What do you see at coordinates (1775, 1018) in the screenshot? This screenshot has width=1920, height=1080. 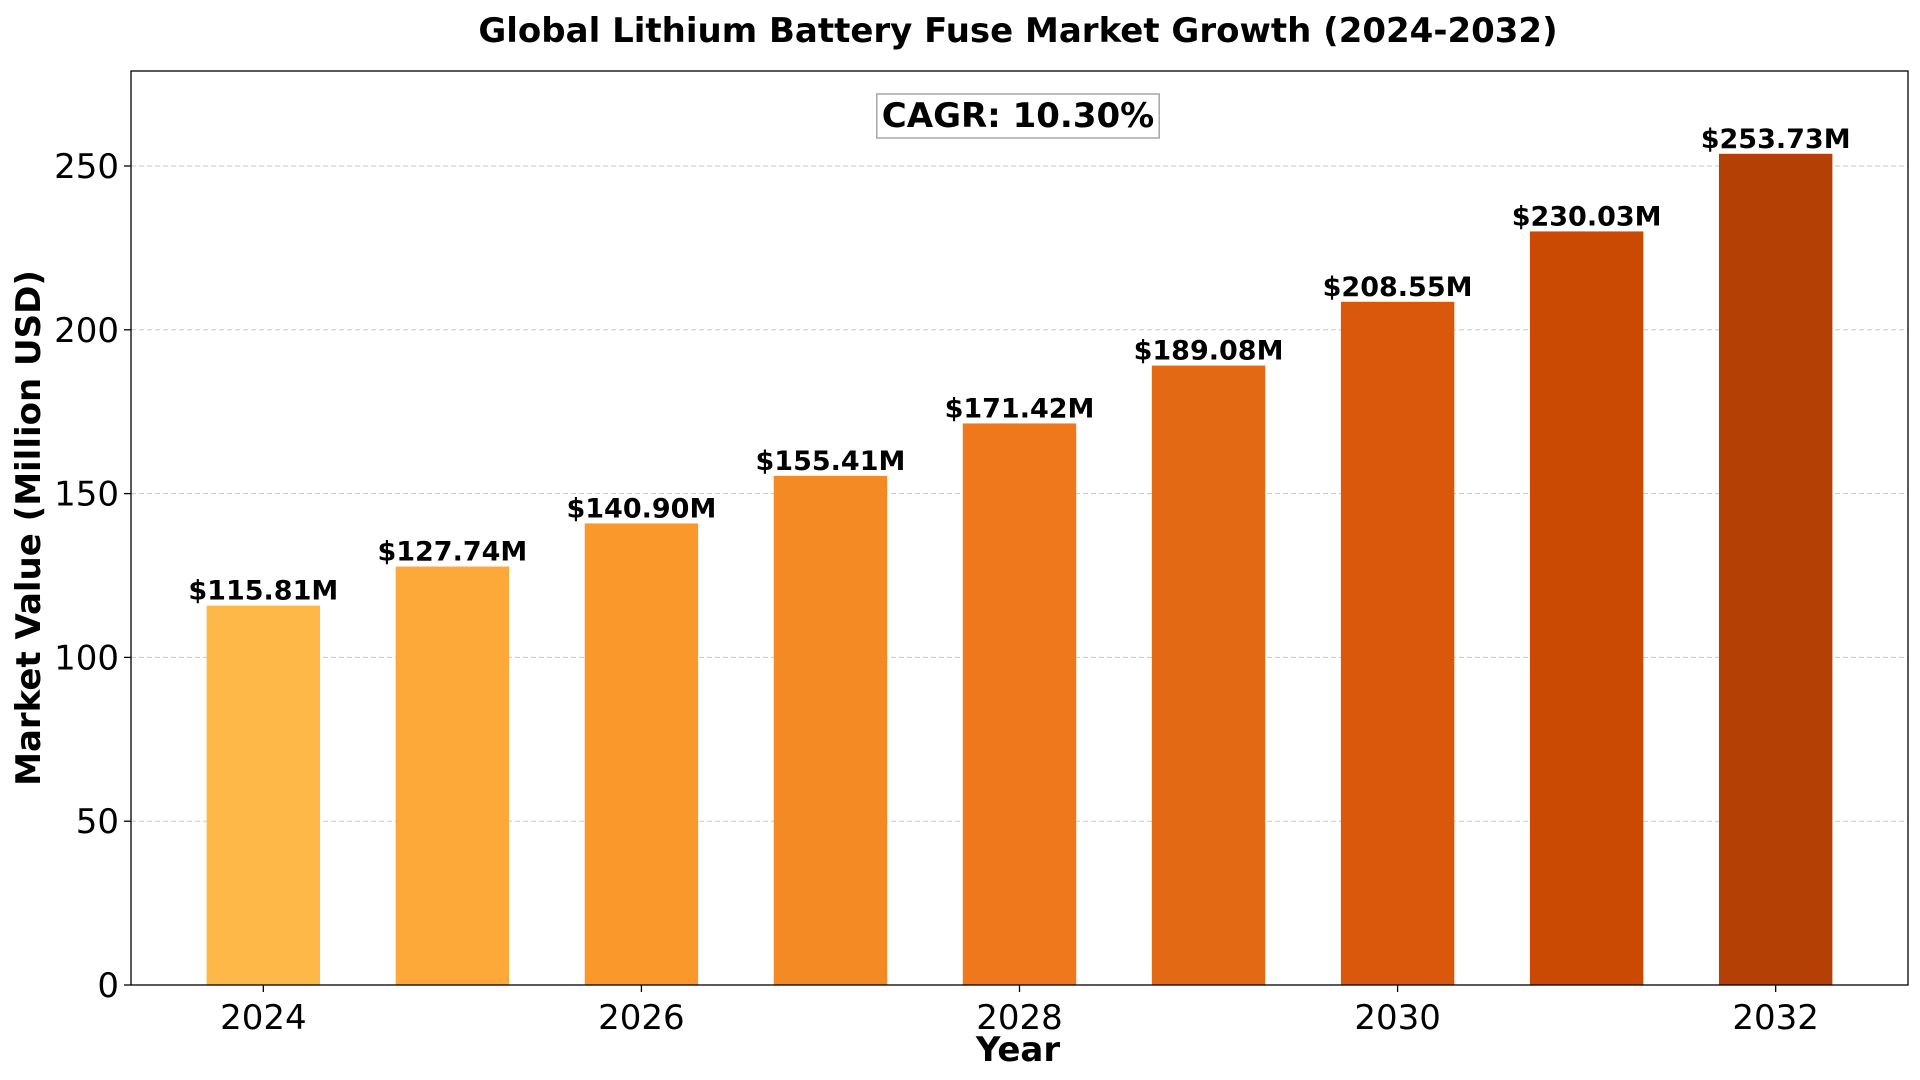 I see `x-tick-label: 2032` at bounding box center [1775, 1018].